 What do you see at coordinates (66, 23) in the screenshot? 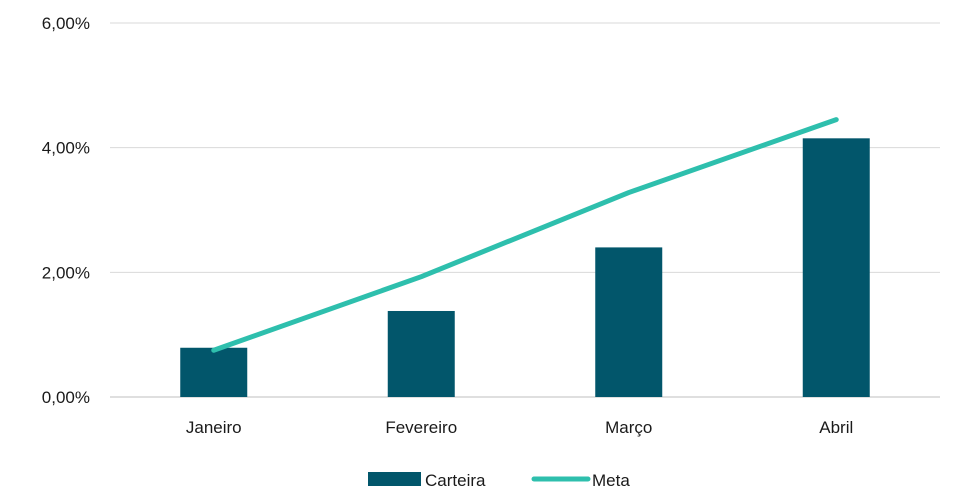
I see `y-tick-label: 6,00%` at bounding box center [66, 23].